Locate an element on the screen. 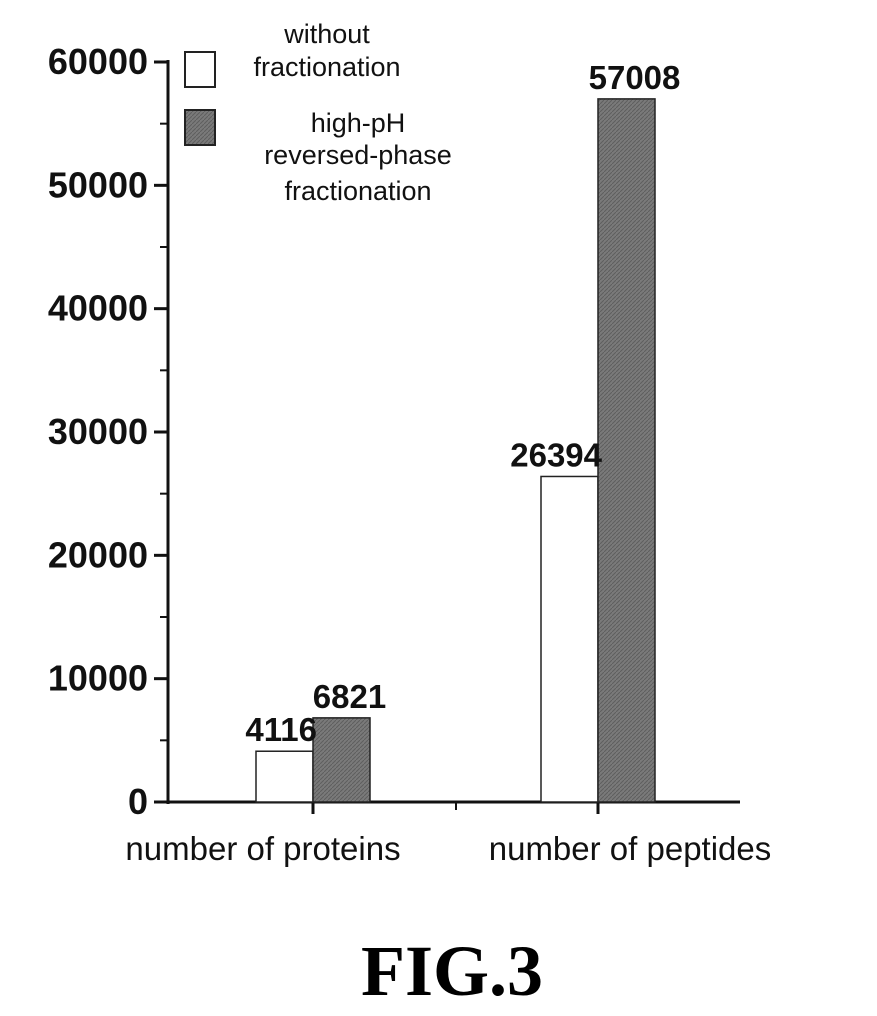 The height and width of the screenshot is (1016, 877). figure-label: FIG.3 is located at coordinates (452, 971).